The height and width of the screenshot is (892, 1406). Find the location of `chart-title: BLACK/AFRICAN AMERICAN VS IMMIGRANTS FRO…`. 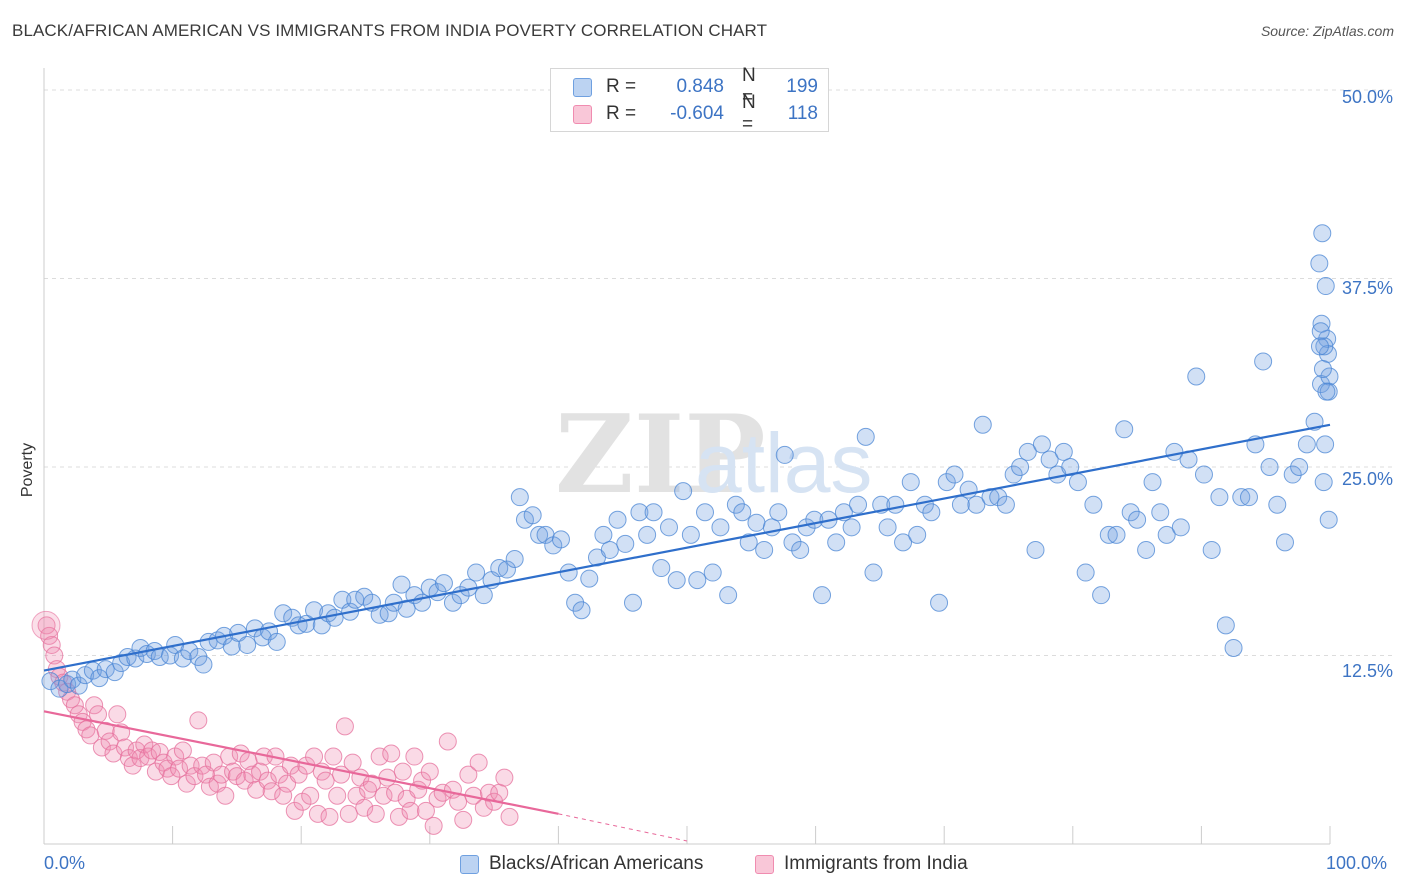

chart-title: BLACK/AFRICAN AMERICAN VS IMMIGRANTS FRO… is located at coordinates (390, 30).